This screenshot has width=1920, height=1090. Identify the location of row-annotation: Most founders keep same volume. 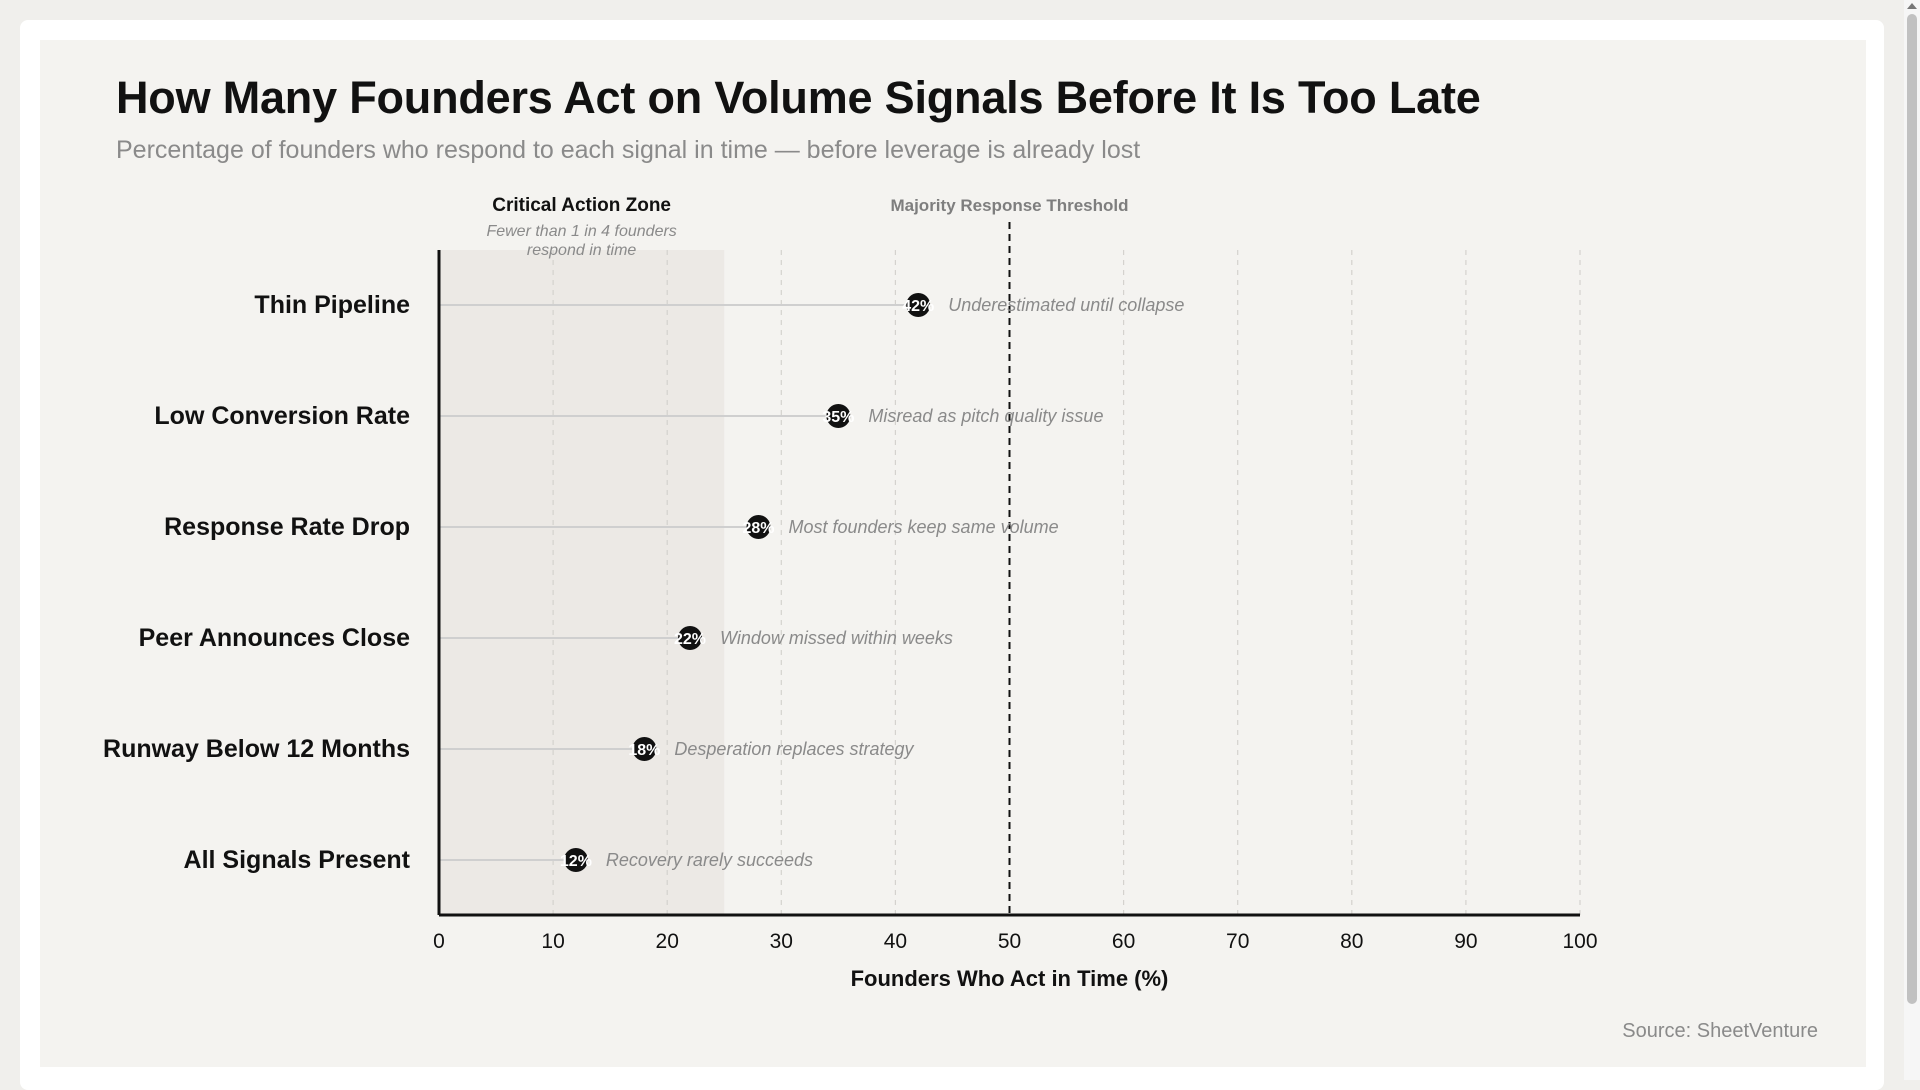
(923, 527).